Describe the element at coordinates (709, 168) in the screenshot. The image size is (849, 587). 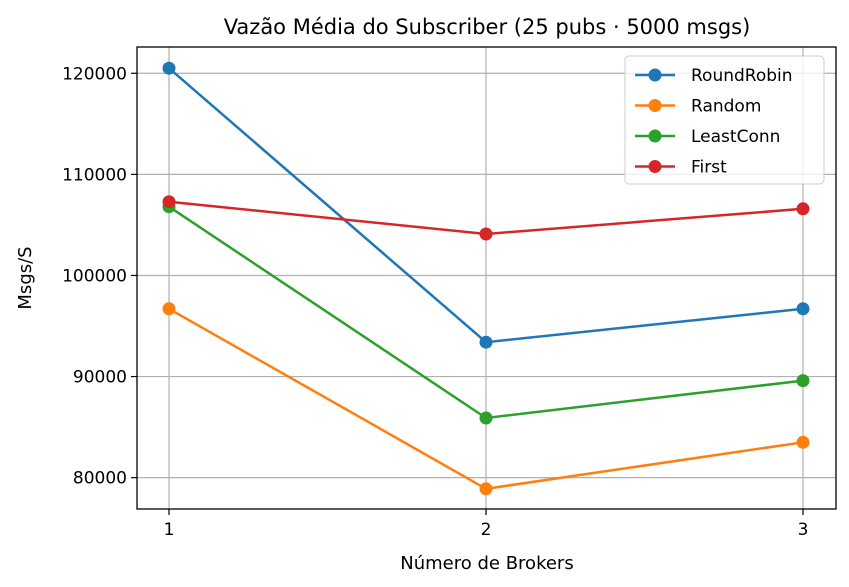
I see `legend-label: First` at that location.